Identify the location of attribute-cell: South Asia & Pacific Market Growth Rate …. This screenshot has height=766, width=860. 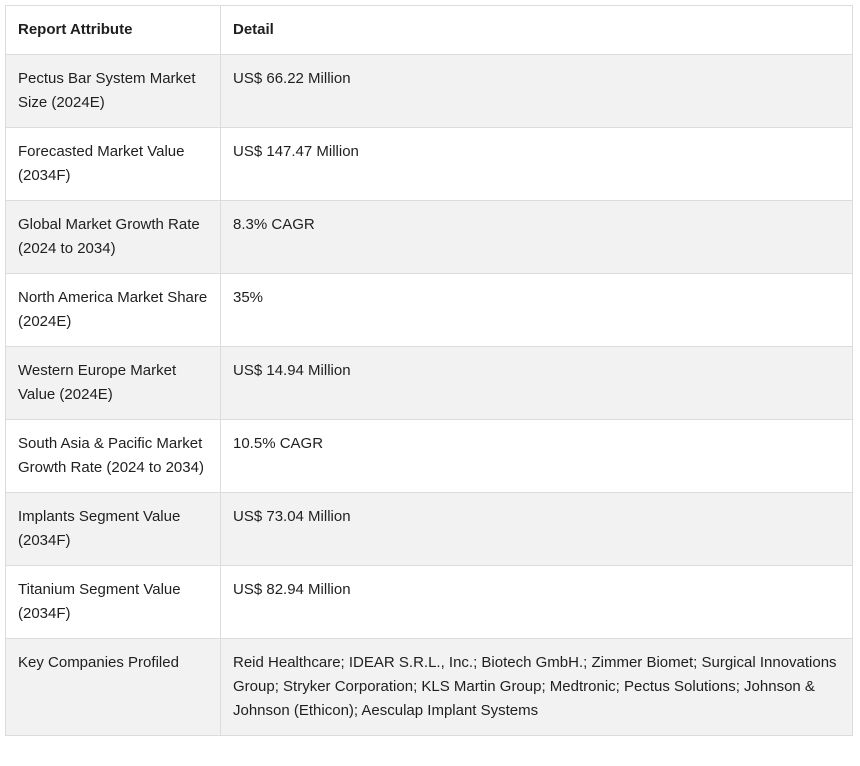
(113, 456).